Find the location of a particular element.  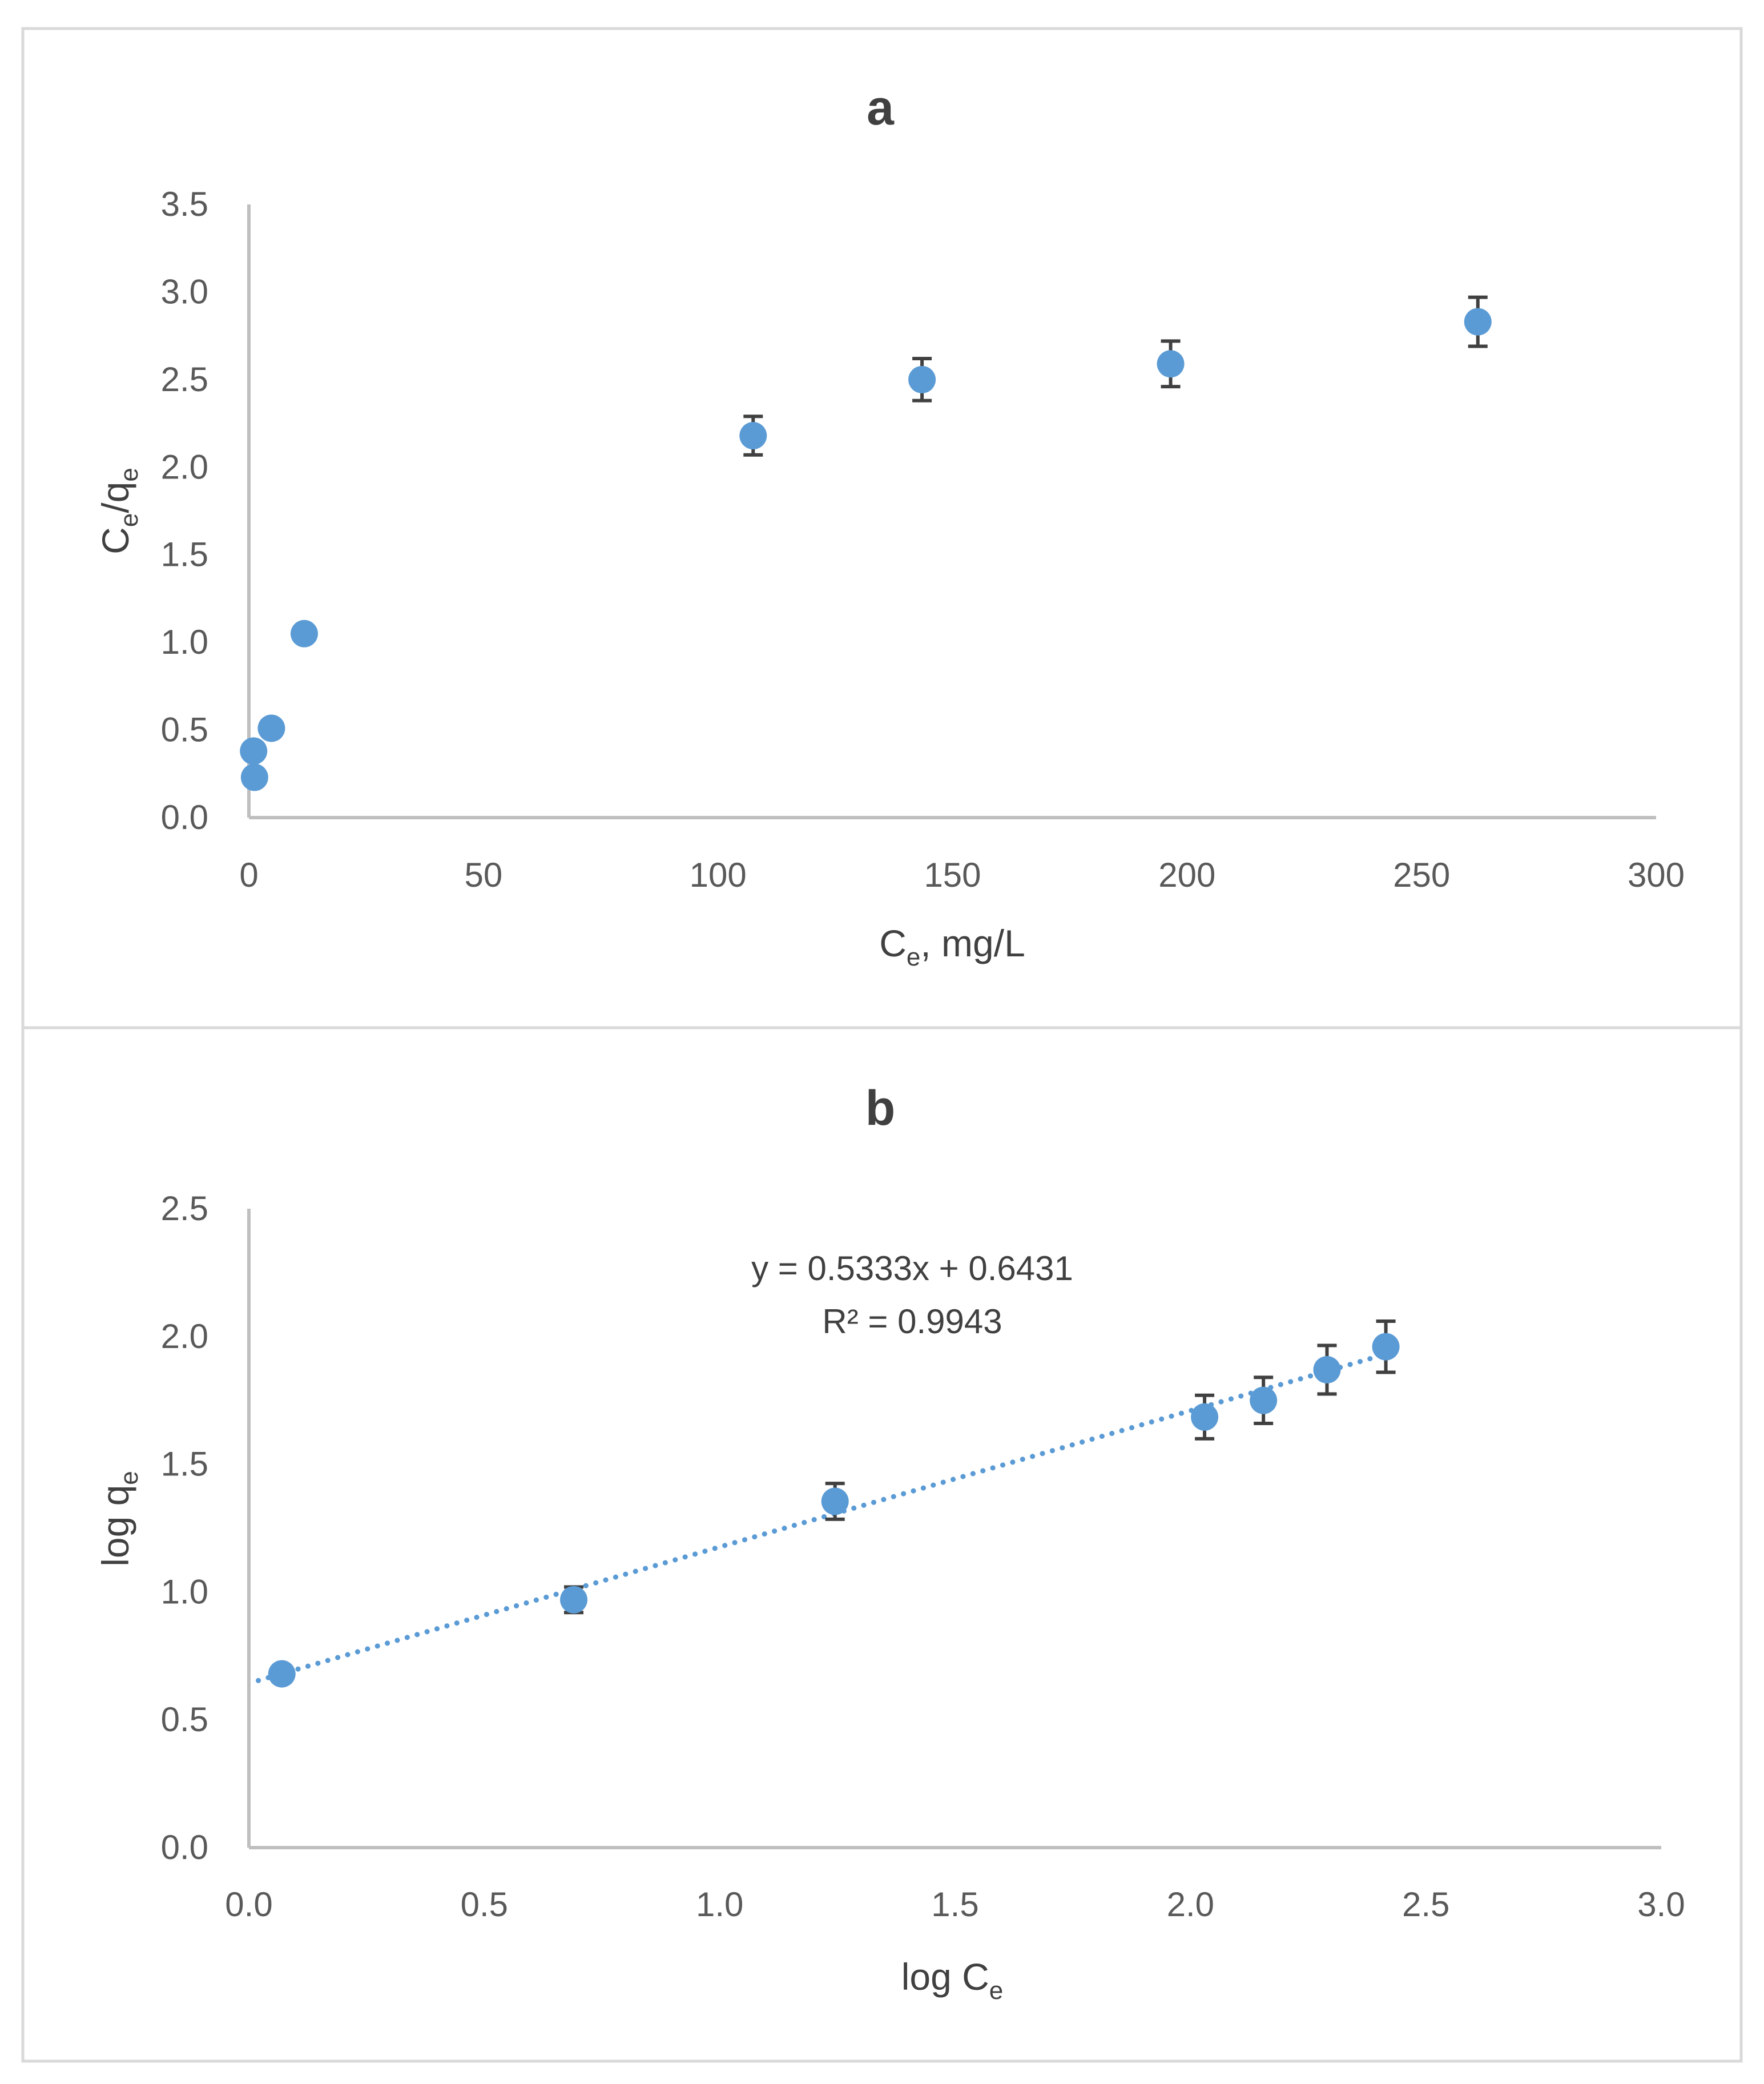

x-tick-label: 0 is located at coordinates (248, 875).